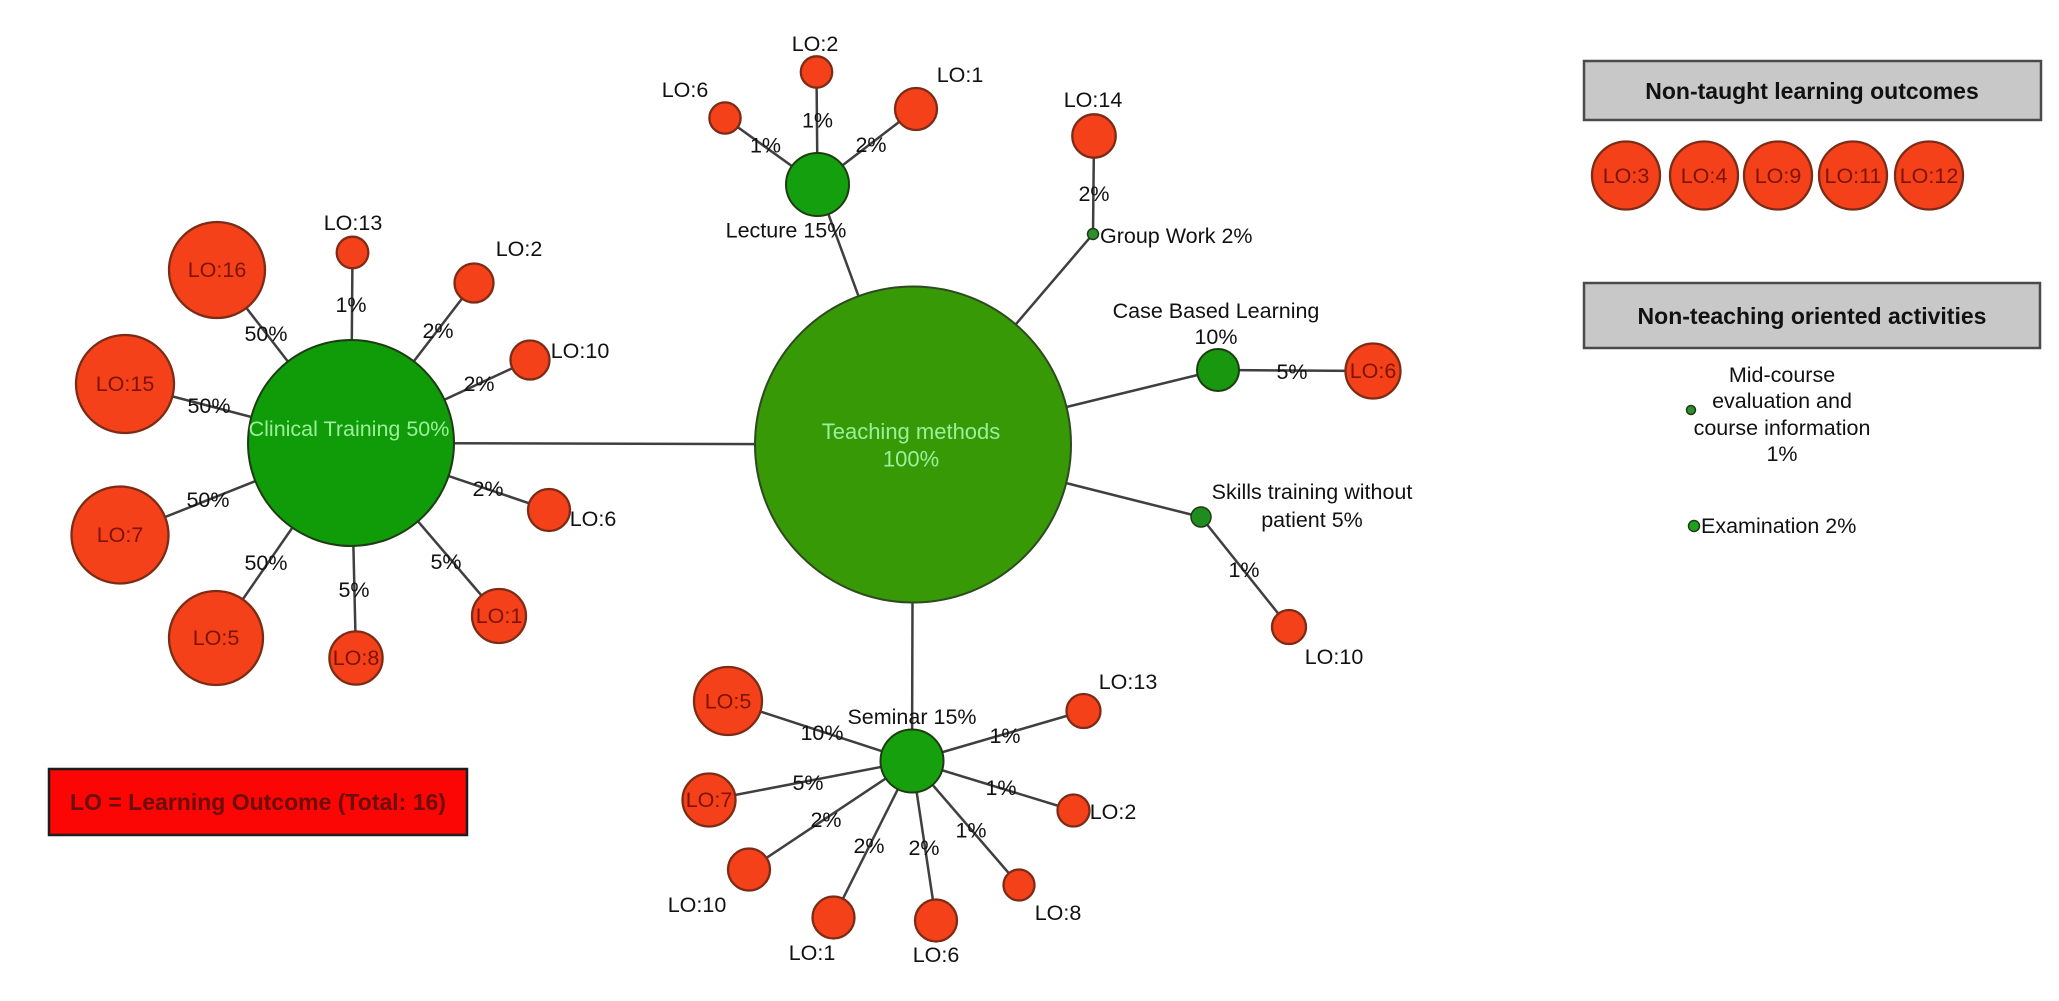 The image size is (2059, 1001). I want to click on svg-text: Lecture 15%, so click(786, 231).